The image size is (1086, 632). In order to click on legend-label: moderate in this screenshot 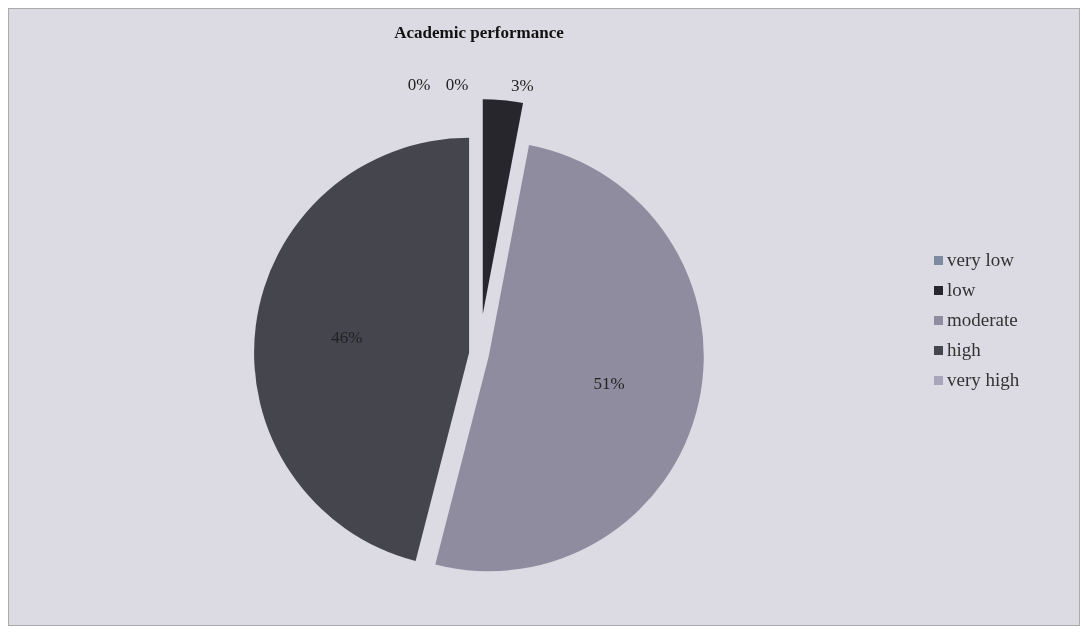, I will do `click(982, 320)`.